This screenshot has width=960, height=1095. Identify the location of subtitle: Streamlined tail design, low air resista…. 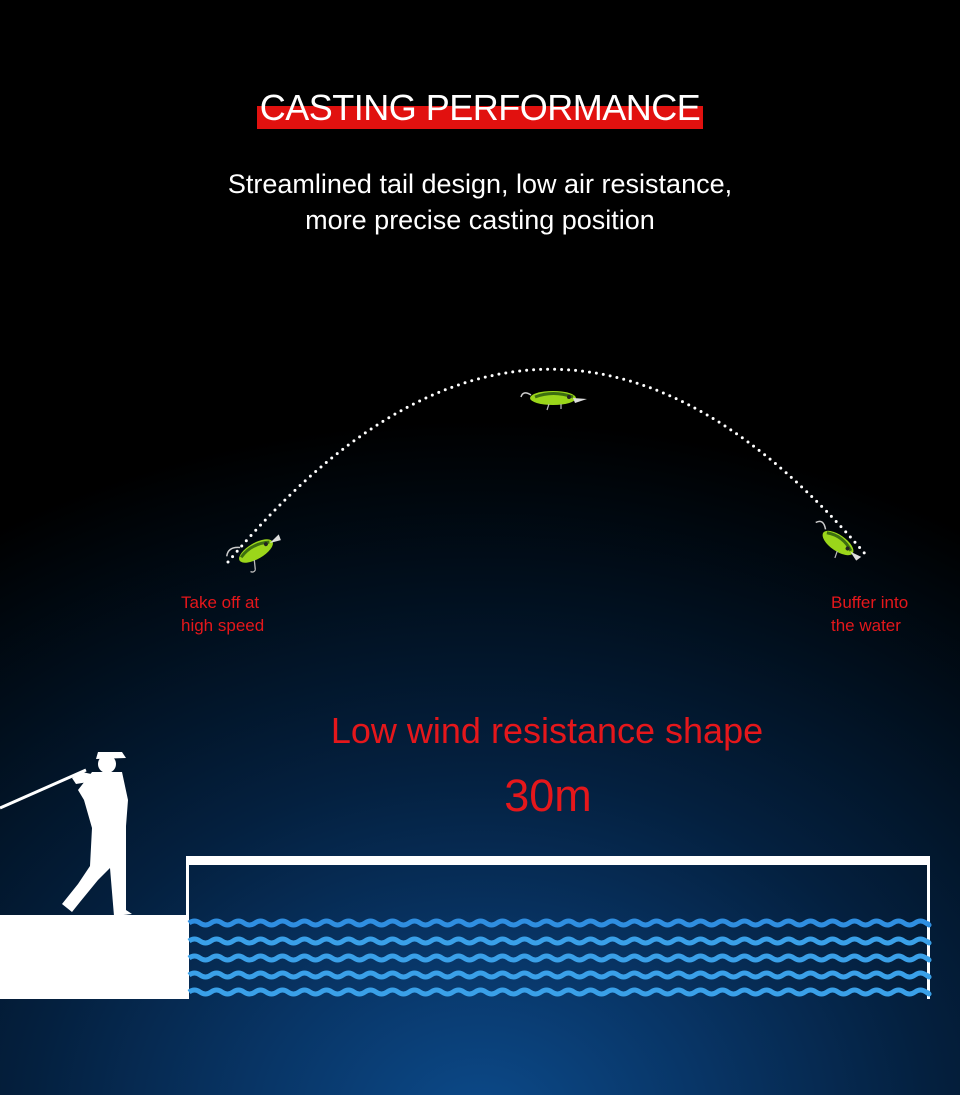
(480, 202).